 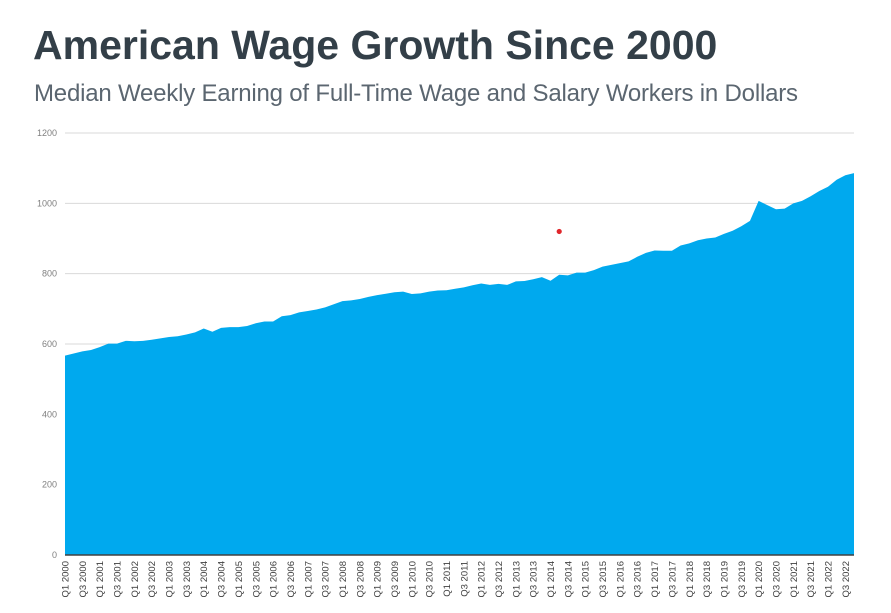 What do you see at coordinates (690, 579) in the screenshot?
I see `x-tick-label: Q1 2018` at bounding box center [690, 579].